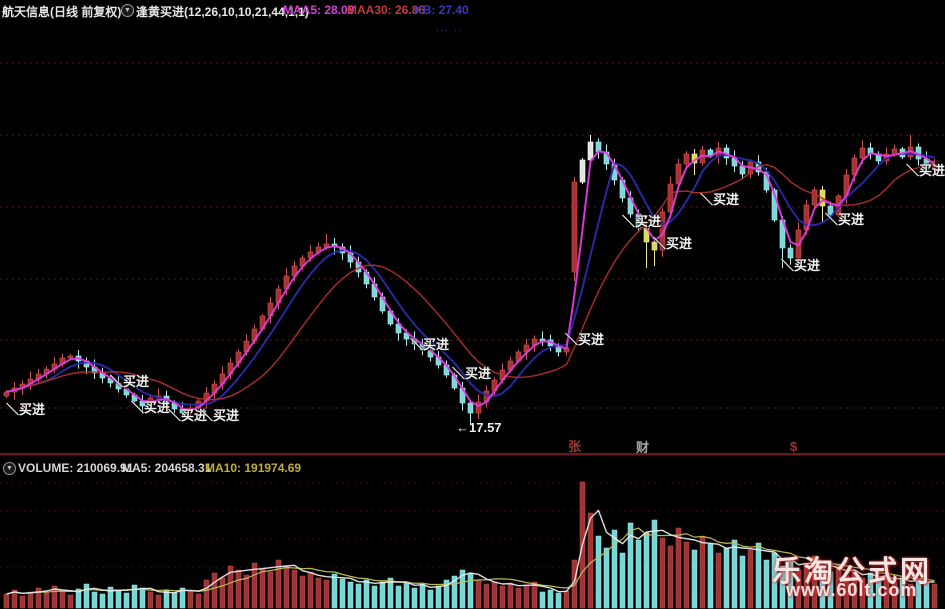 This screenshot has width=945, height=609. I want to click on volume-collapse-icon: ▼, so click(9, 468).